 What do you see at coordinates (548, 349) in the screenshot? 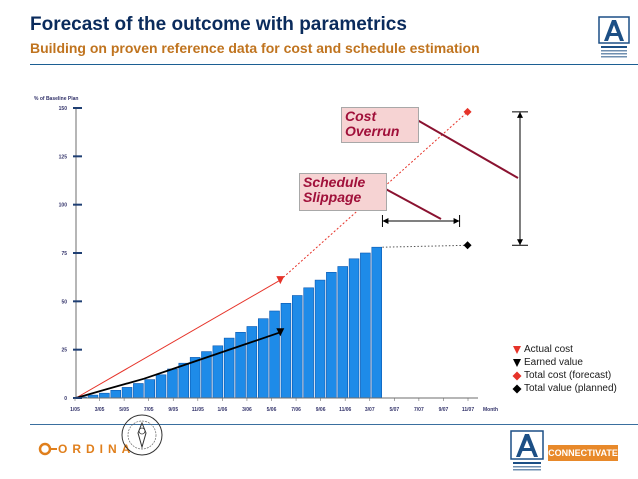
I see `legend-label-actual-cost: Actual cost` at bounding box center [548, 349].